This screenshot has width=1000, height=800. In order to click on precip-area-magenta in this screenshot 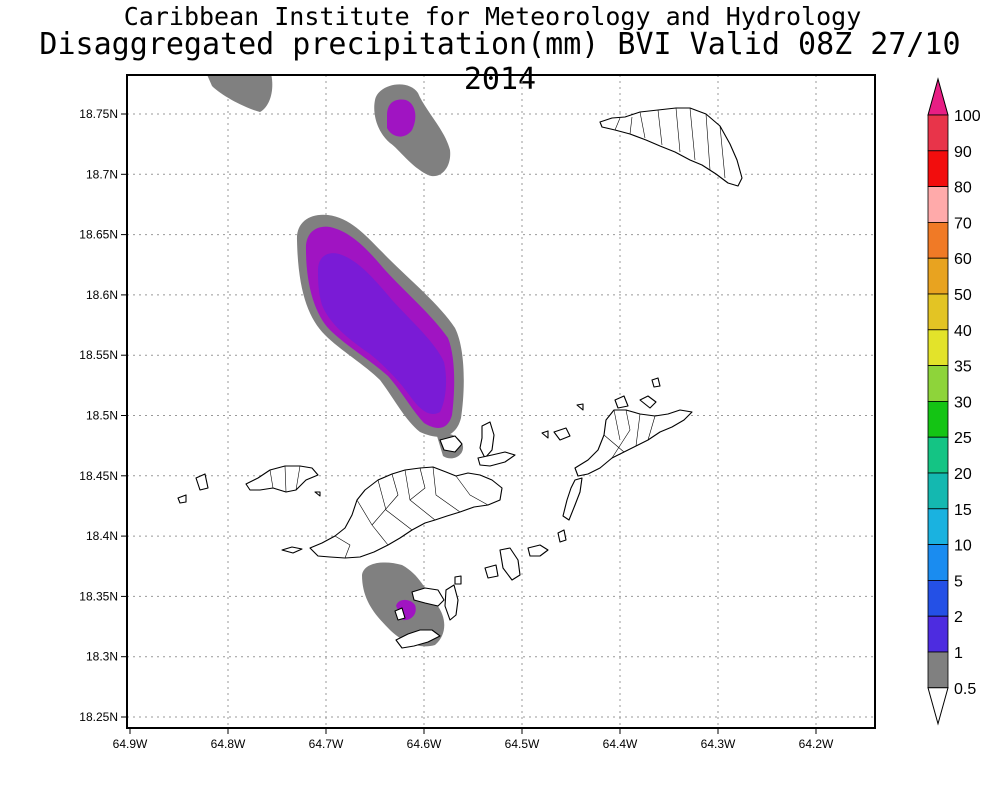, I will do `click(401, 118)`.